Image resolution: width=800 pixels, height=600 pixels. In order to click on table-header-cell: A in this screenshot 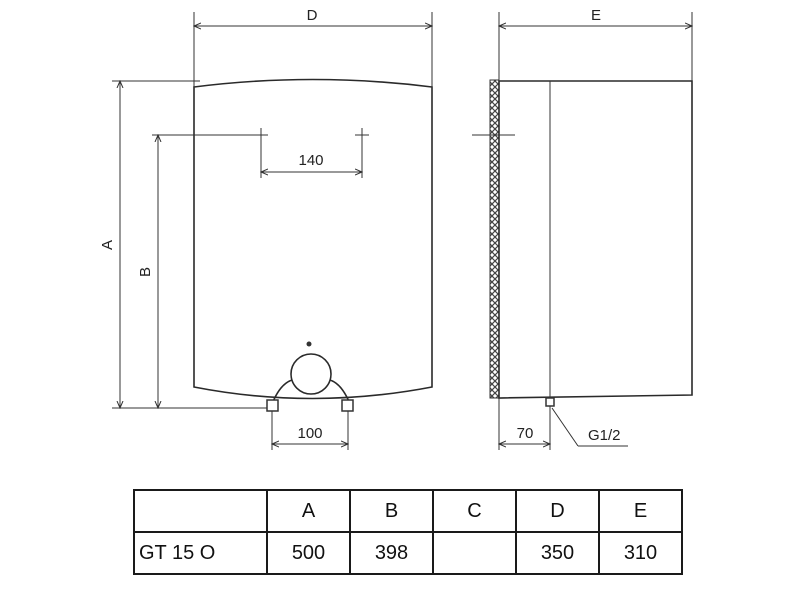, I will do `click(308, 511)`.